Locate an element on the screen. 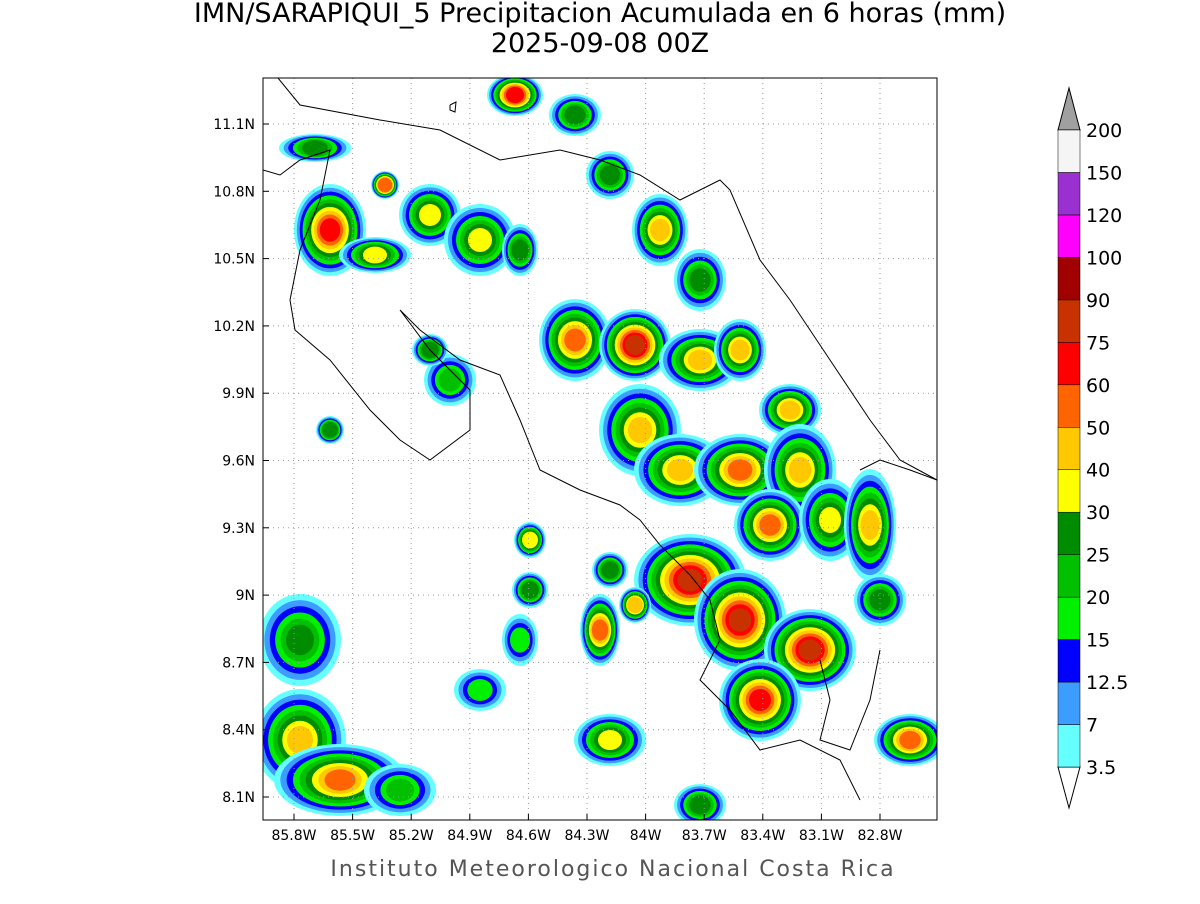 The image size is (1200, 904). lat-label: 10.2N is located at coordinates (234, 327).